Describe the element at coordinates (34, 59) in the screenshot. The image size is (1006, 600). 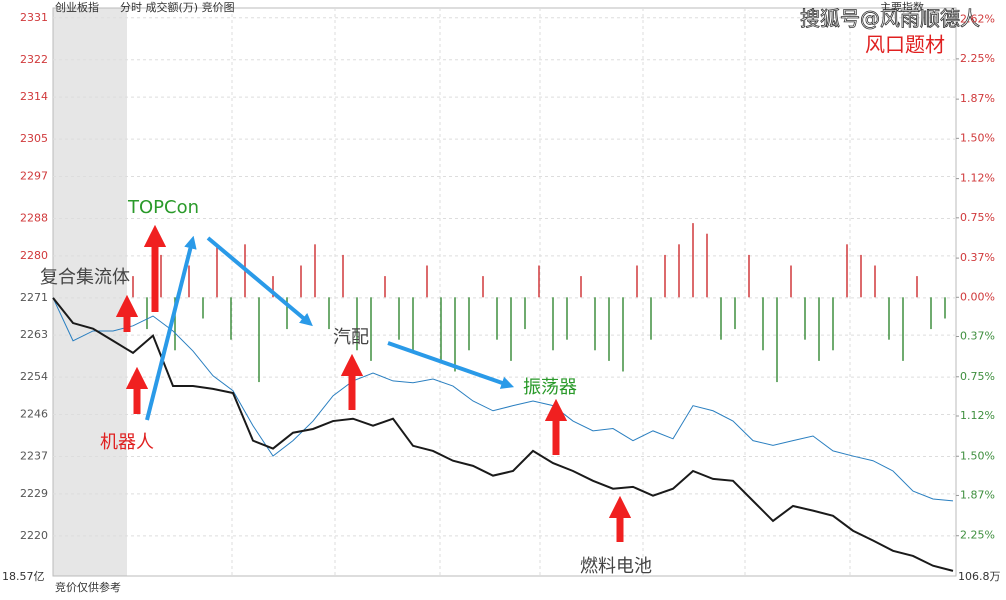
I see `y-tick-label: 2322` at that location.